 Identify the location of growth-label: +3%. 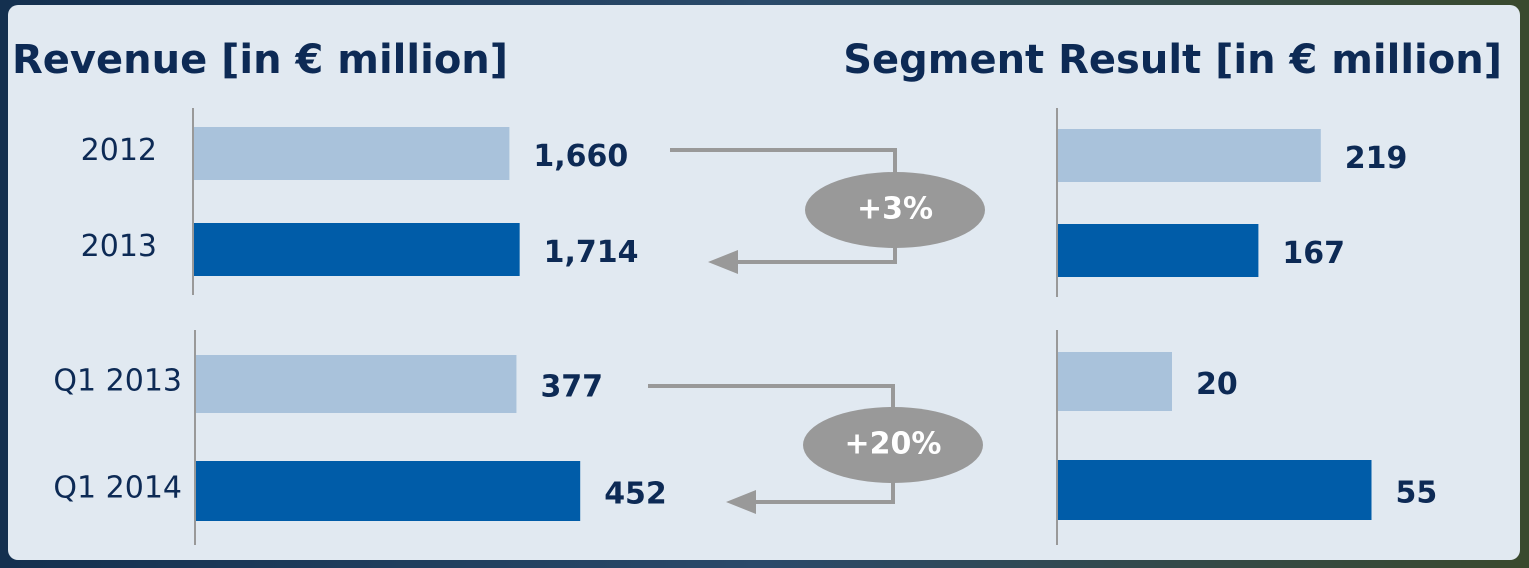
(895, 209).